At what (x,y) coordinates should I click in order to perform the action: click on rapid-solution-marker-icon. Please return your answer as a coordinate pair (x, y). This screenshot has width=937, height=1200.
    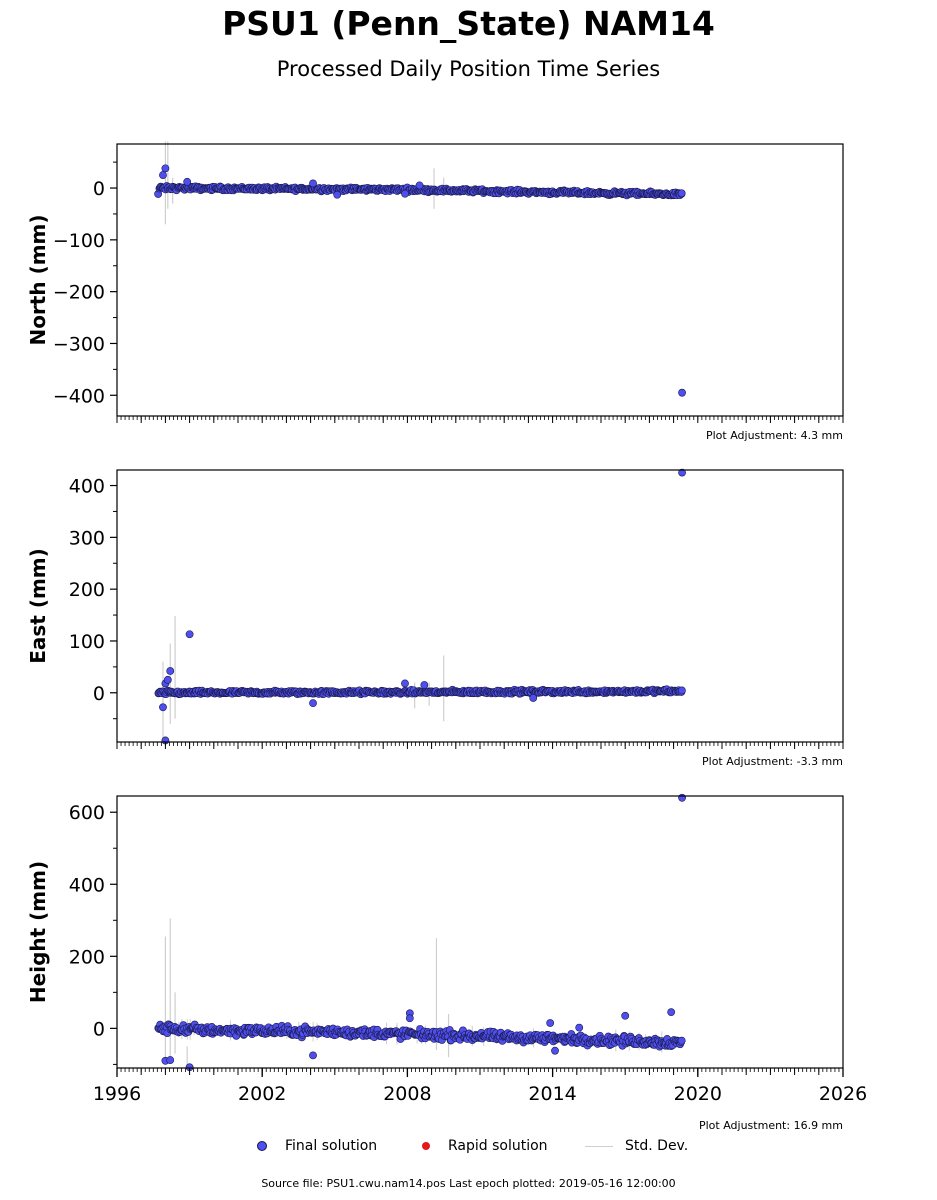
    Looking at the image, I should click on (426, 1146).